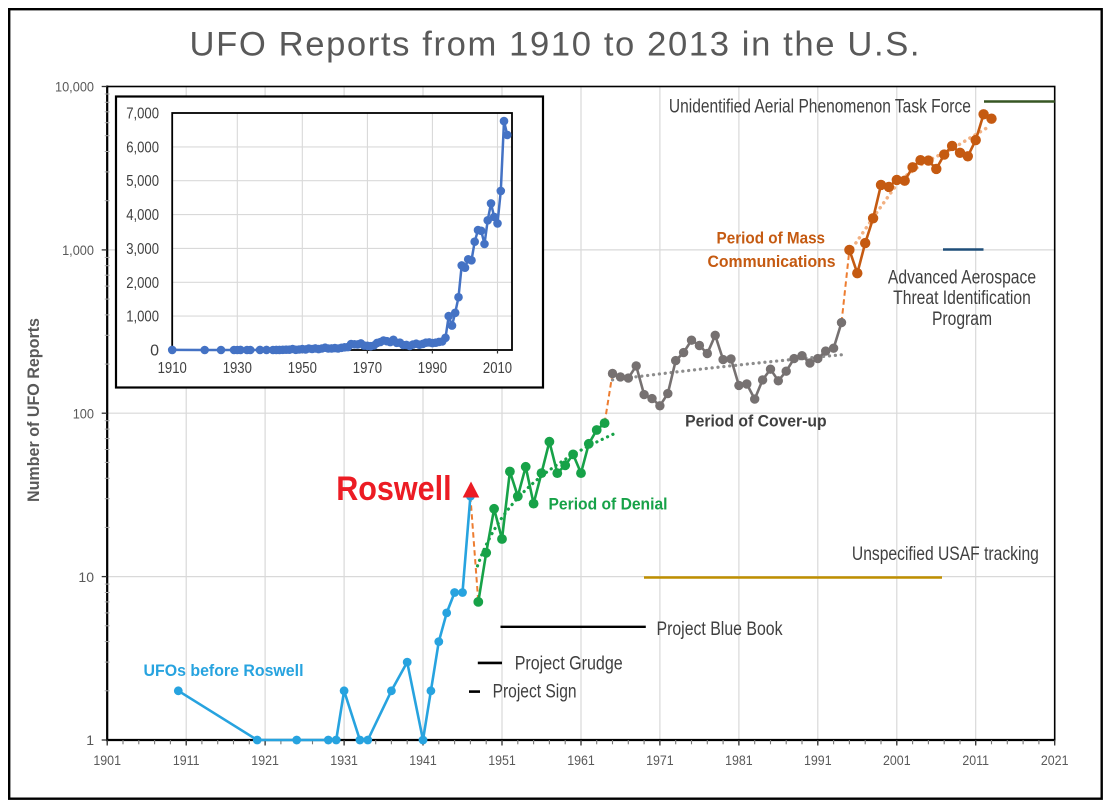  What do you see at coordinates (432, 368) in the screenshot?
I see `svg-text: 1990` at bounding box center [432, 368].